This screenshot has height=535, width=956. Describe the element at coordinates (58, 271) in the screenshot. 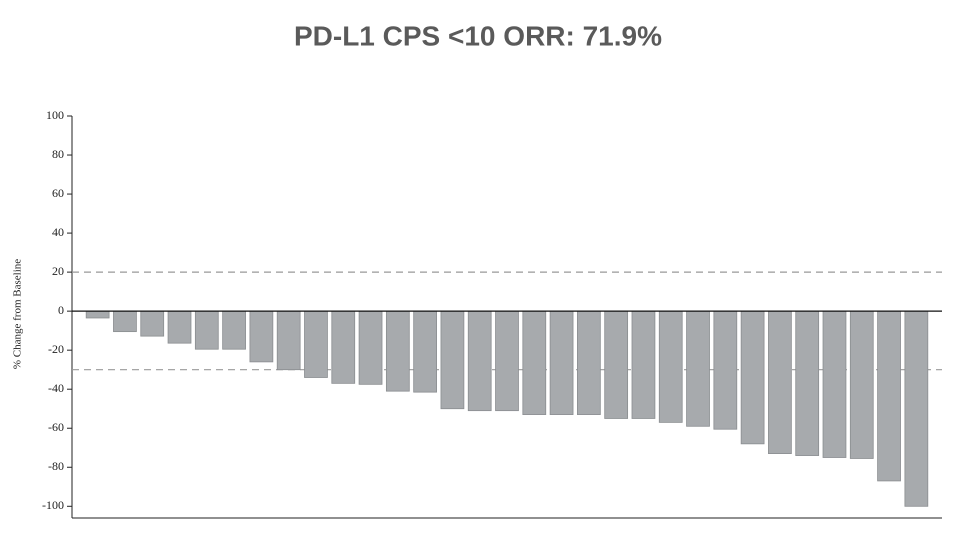

I see `y-tick-label: 20` at that location.